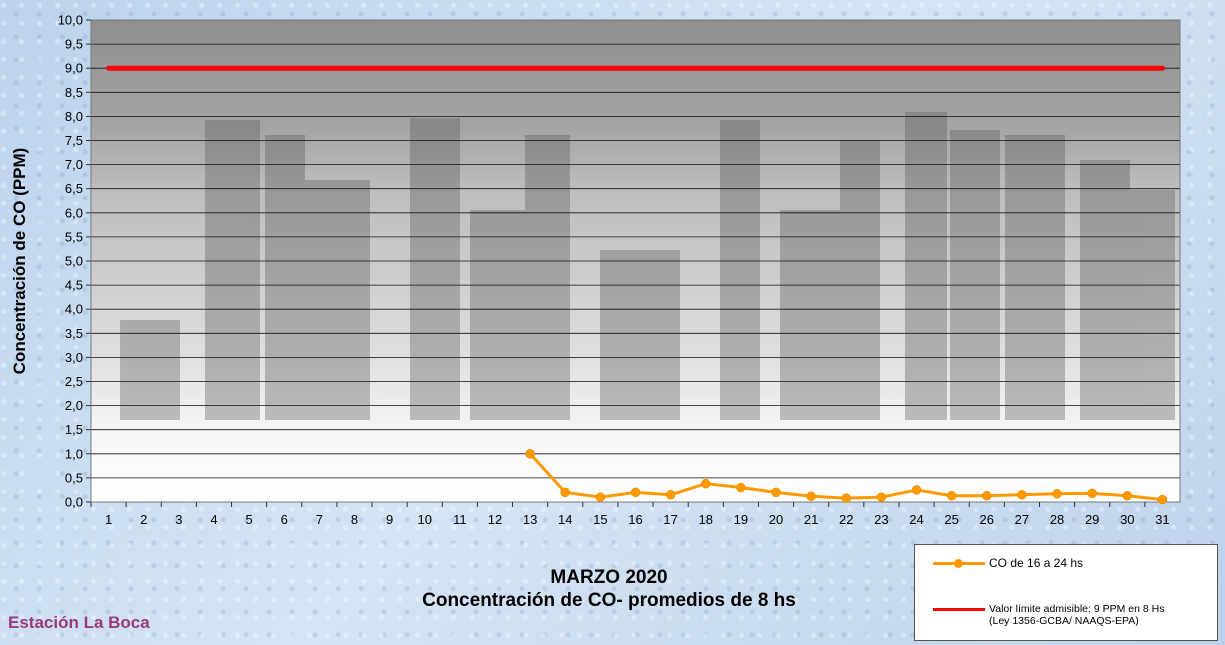 This screenshot has width=1225, height=645. I want to click on x-tick-label: 6, so click(284, 519).